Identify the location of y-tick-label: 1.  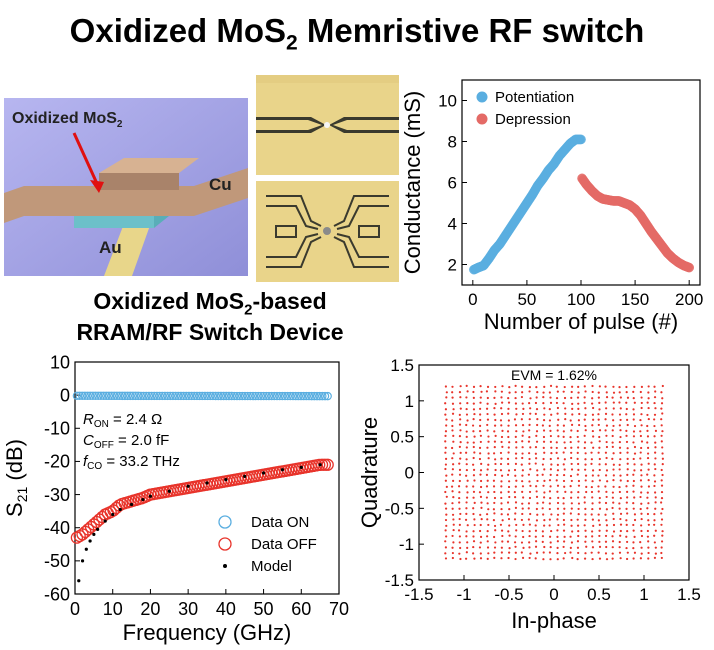
(409, 401).